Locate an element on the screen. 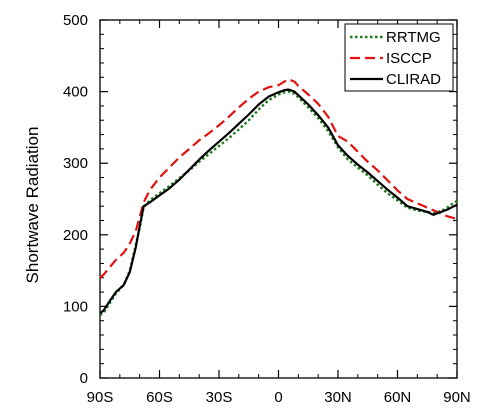 The width and height of the screenshot is (485, 413). y-tick-label: 0 is located at coordinates (84, 378).